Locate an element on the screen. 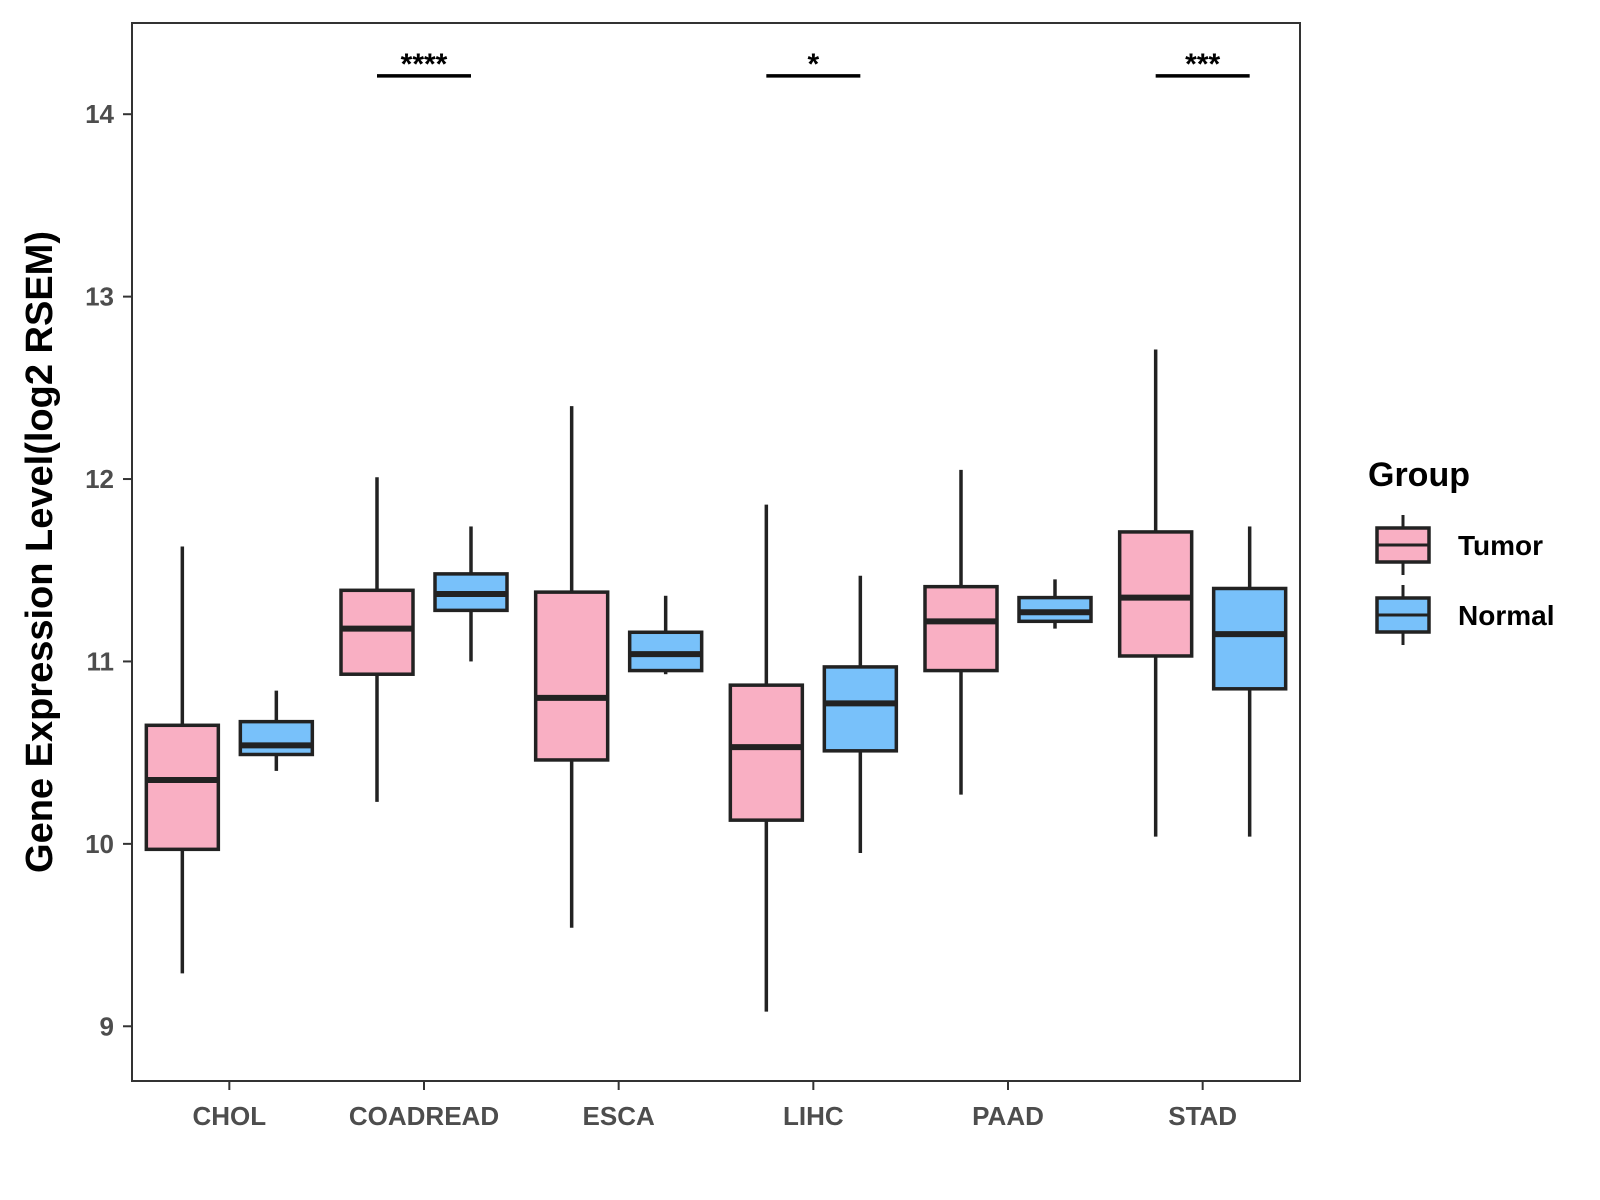 The height and width of the screenshot is (1200, 1600). x-tick-label: LIHC is located at coordinates (813, 1116).